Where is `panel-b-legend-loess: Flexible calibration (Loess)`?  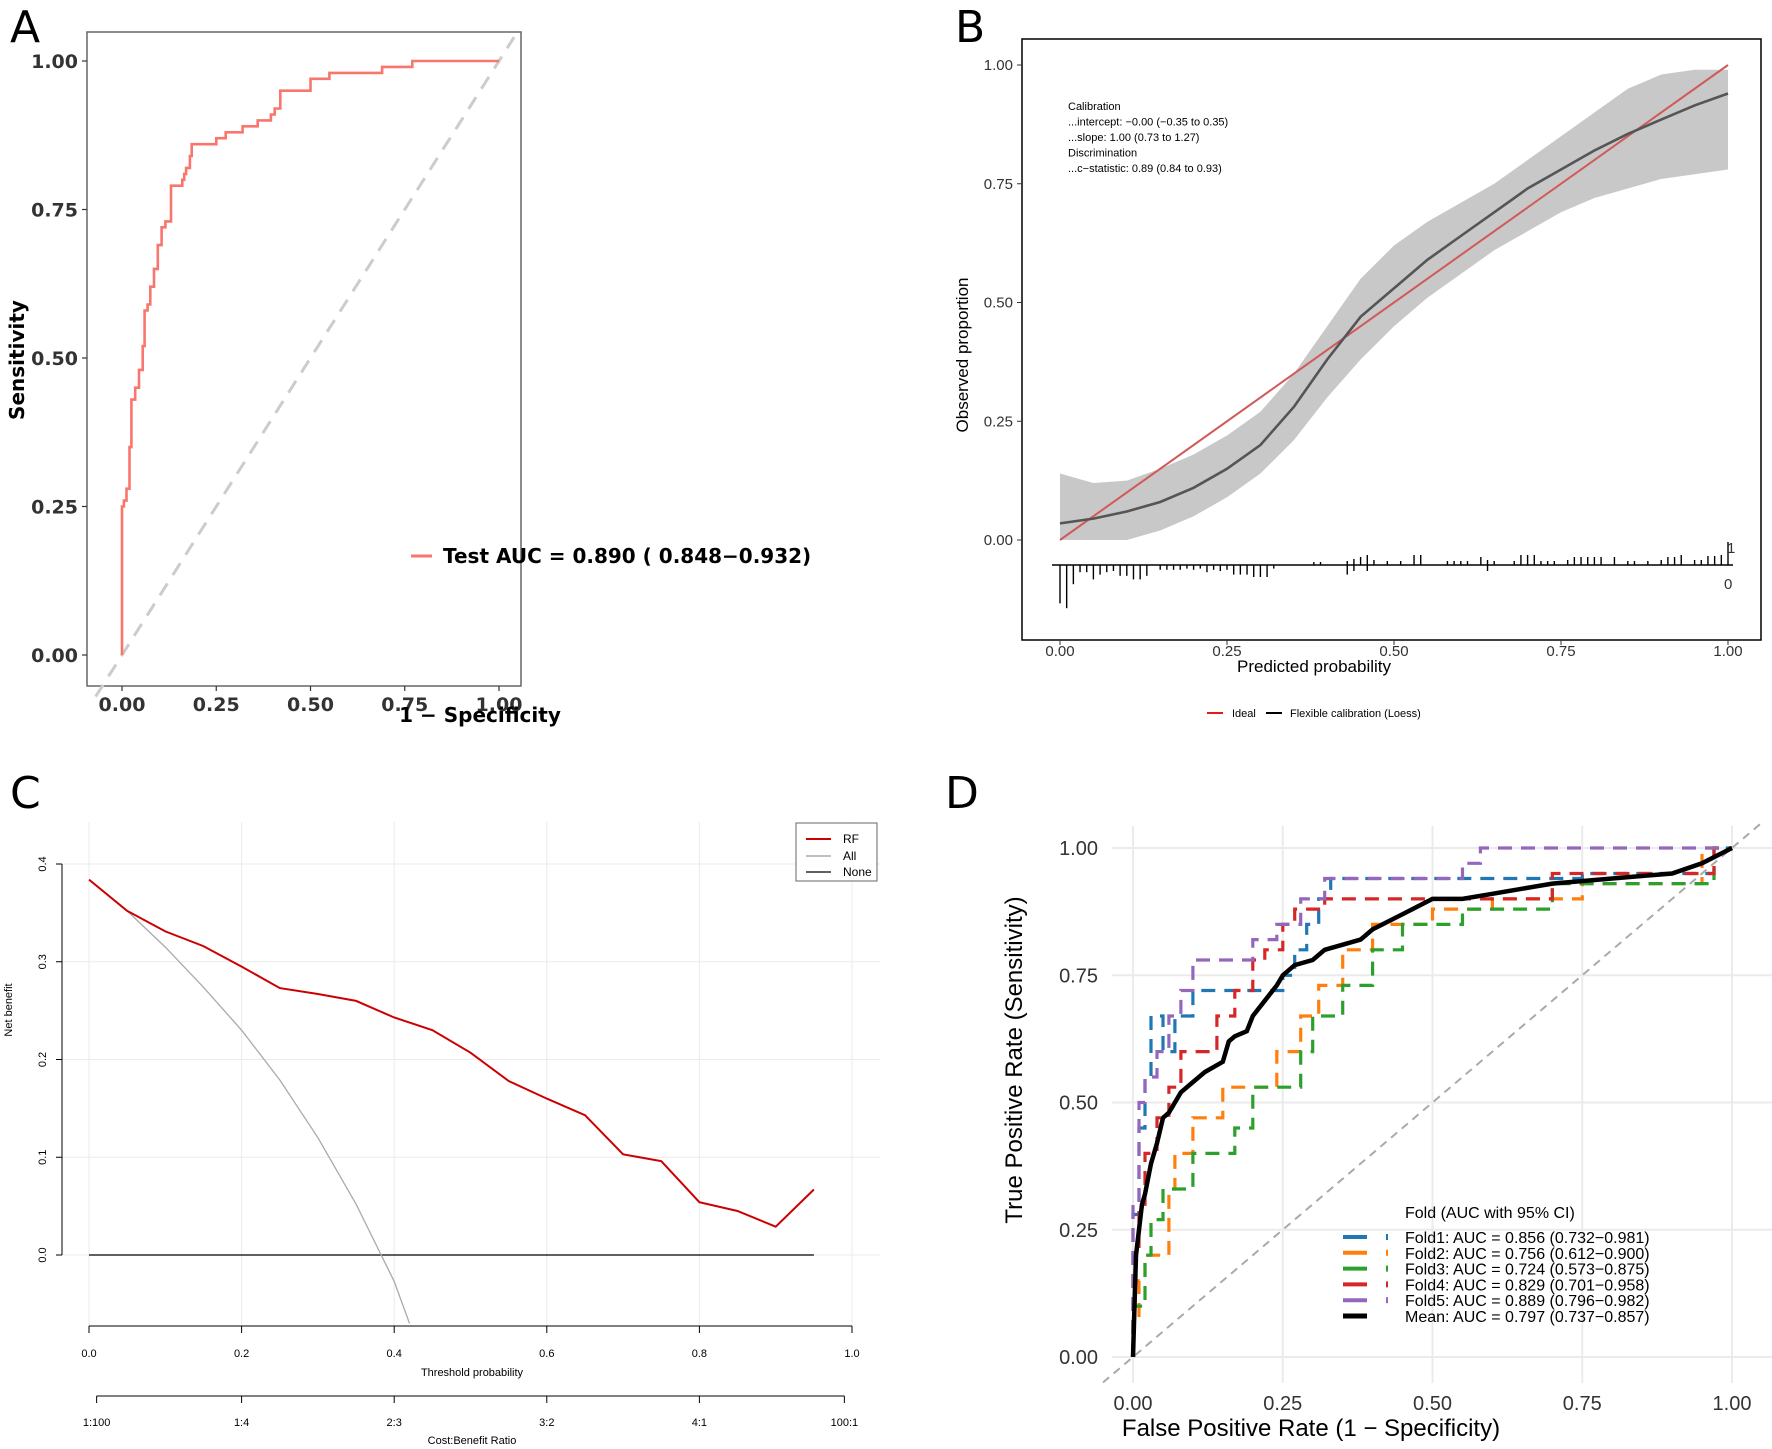 panel-b-legend-loess: Flexible calibration (Loess) is located at coordinates (1355, 714).